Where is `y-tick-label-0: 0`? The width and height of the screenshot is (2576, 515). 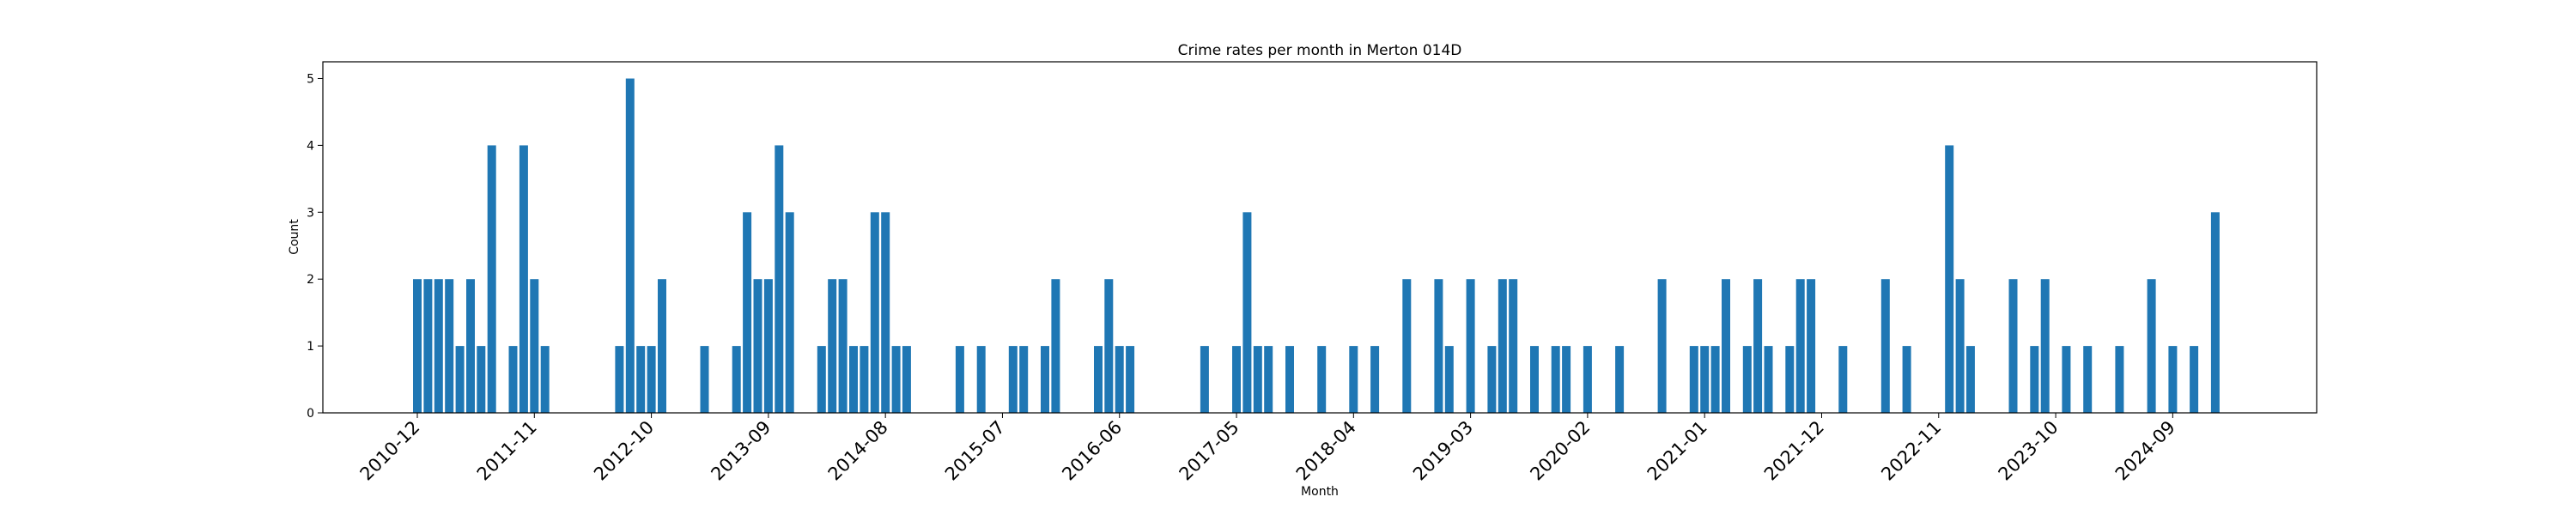 y-tick-label-0: 0 is located at coordinates (311, 414).